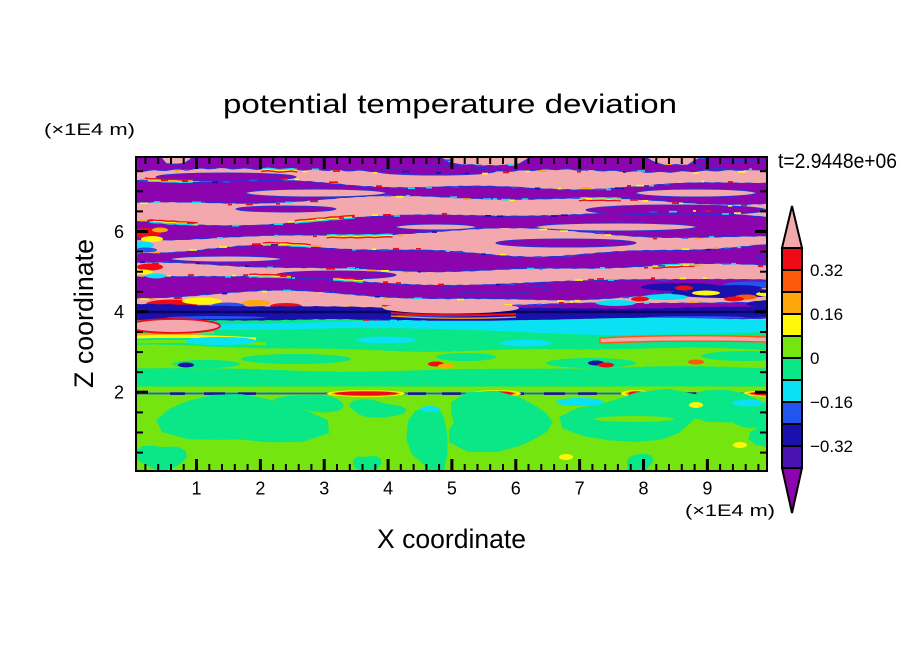 The width and height of the screenshot is (904, 654). Describe the element at coordinates (831, 402) in the screenshot. I see `svg-text: −0.16` at that location.